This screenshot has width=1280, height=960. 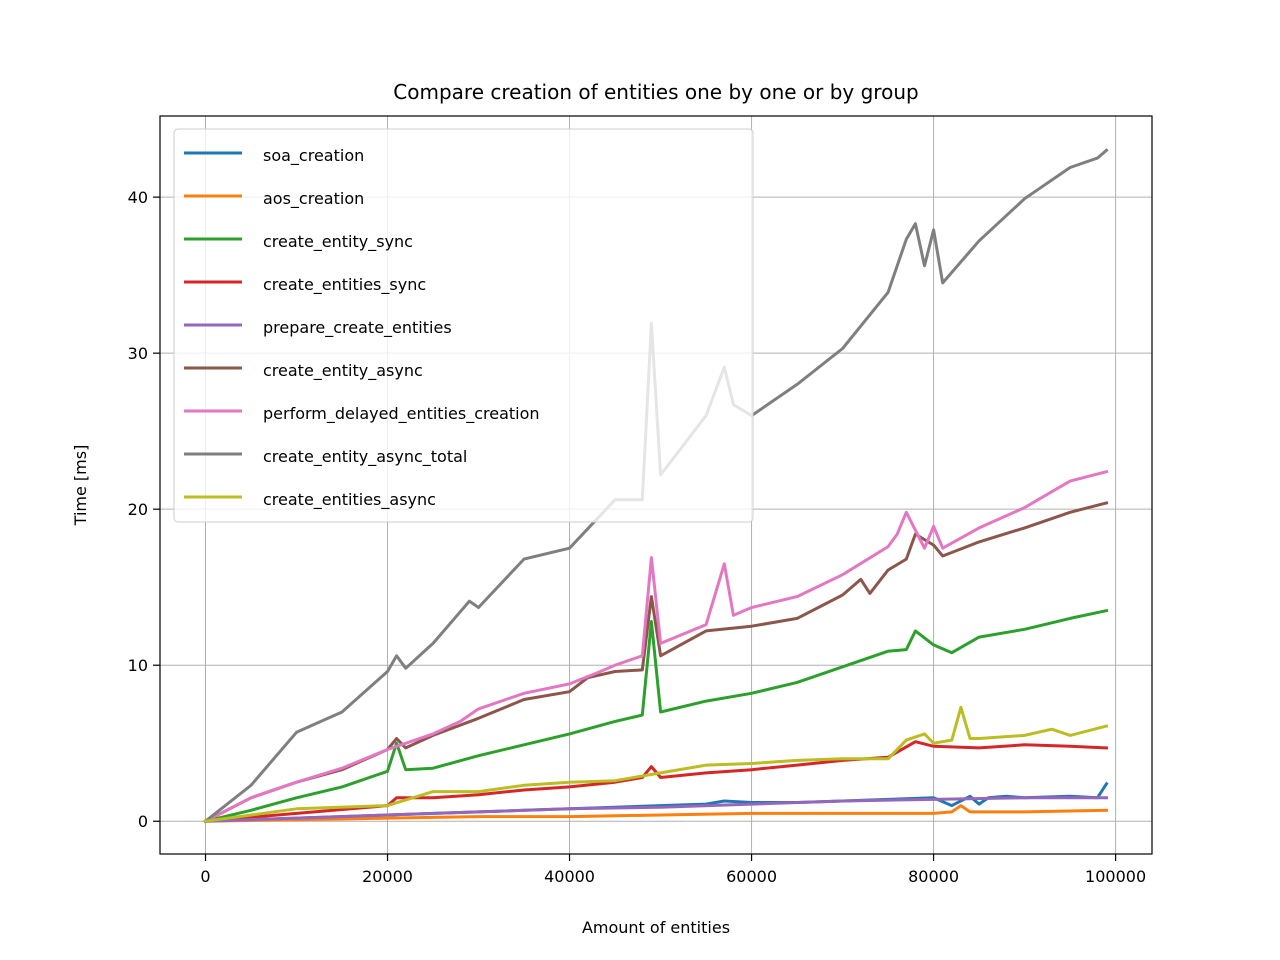 I want to click on series-line-prepare_create_entities, so click(x=655, y=809).